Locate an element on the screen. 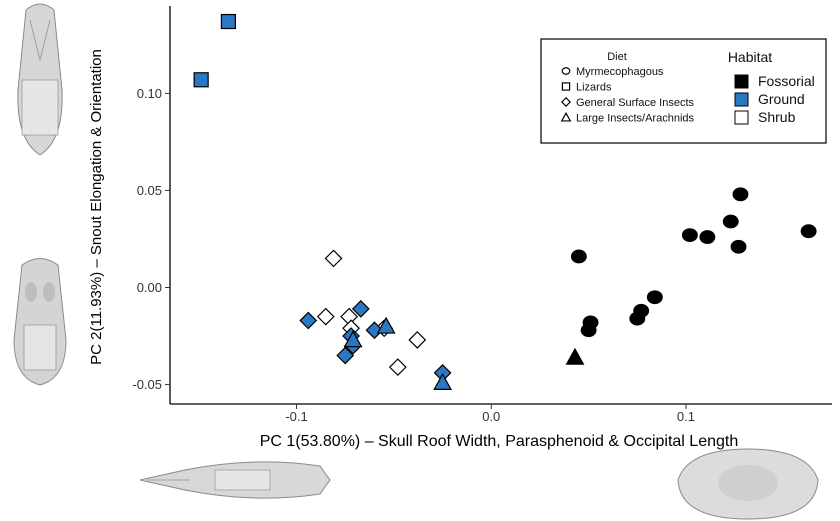 This screenshot has height=521, width=840. skull-image-lateral-narrow is located at coordinates (235, 480).